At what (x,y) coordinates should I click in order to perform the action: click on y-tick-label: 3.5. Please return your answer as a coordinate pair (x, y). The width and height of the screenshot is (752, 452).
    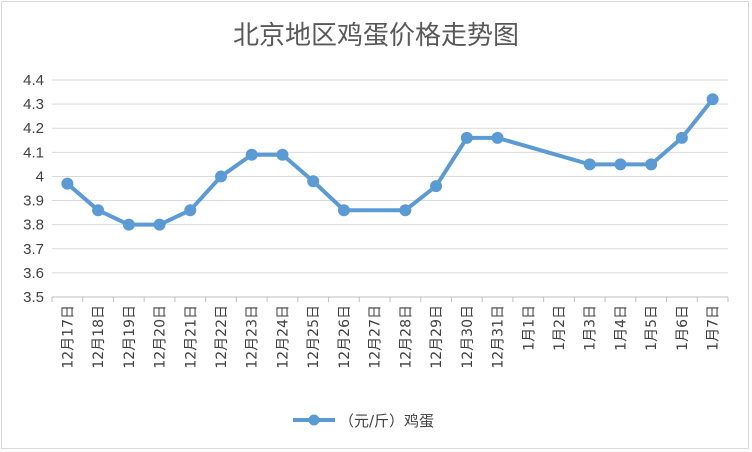
    Looking at the image, I should click on (33, 297).